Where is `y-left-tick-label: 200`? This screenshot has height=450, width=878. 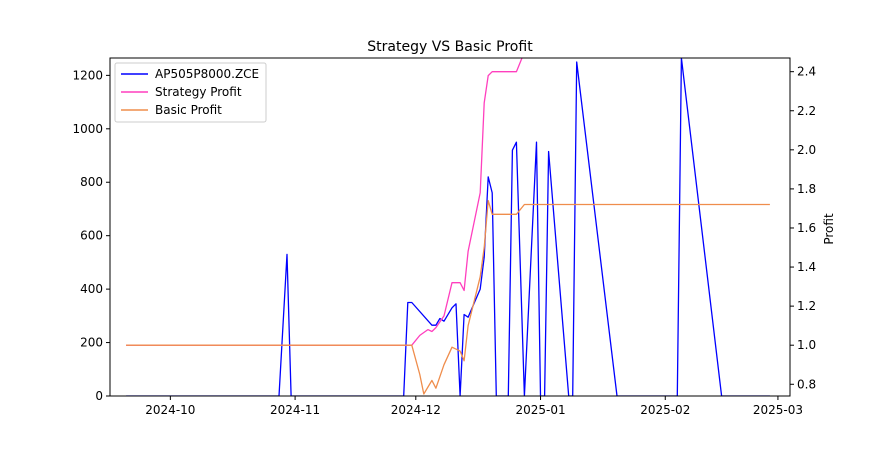
y-left-tick-label: 200 is located at coordinates (91, 343).